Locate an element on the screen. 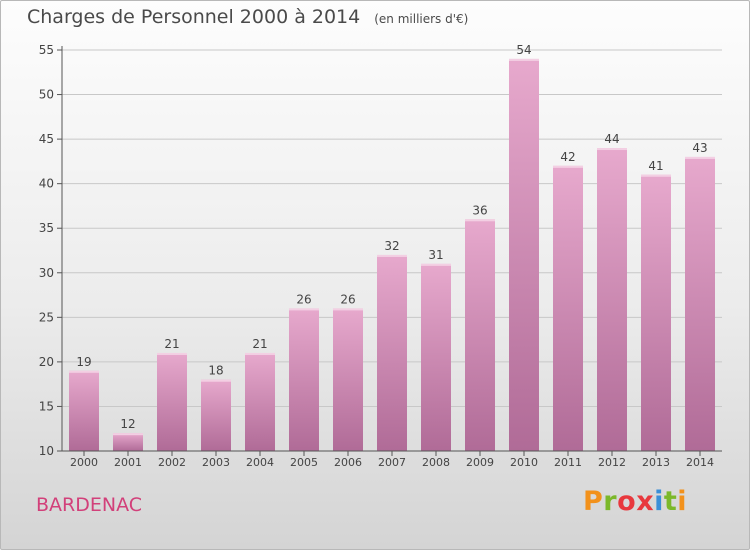 The height and width of the screenshot is (550, 750). x-tick-label: 2012 is located at coordinates (612, 462).